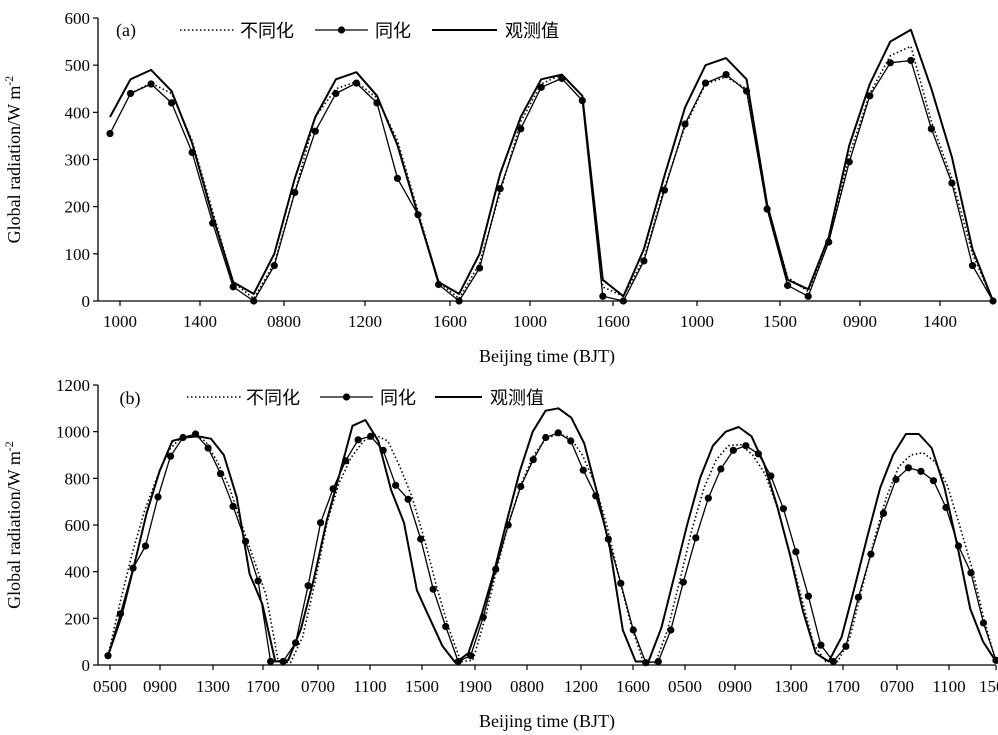 The image size is (998, 735). Describe the element at coordinates (73, 385) in the screenshot. I see `y-tick-label: 1200` at that location.